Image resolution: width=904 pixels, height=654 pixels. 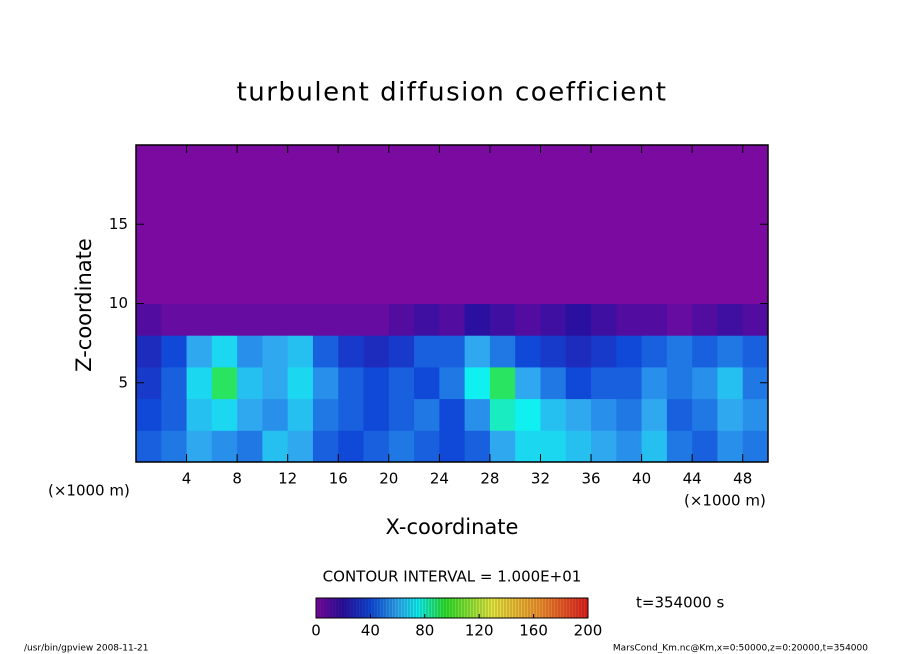 What do you see at coordinates (89, 491) in the screenshot?
I see `y-unit-label: (×1000 m)` at bounding box center [89, 491].